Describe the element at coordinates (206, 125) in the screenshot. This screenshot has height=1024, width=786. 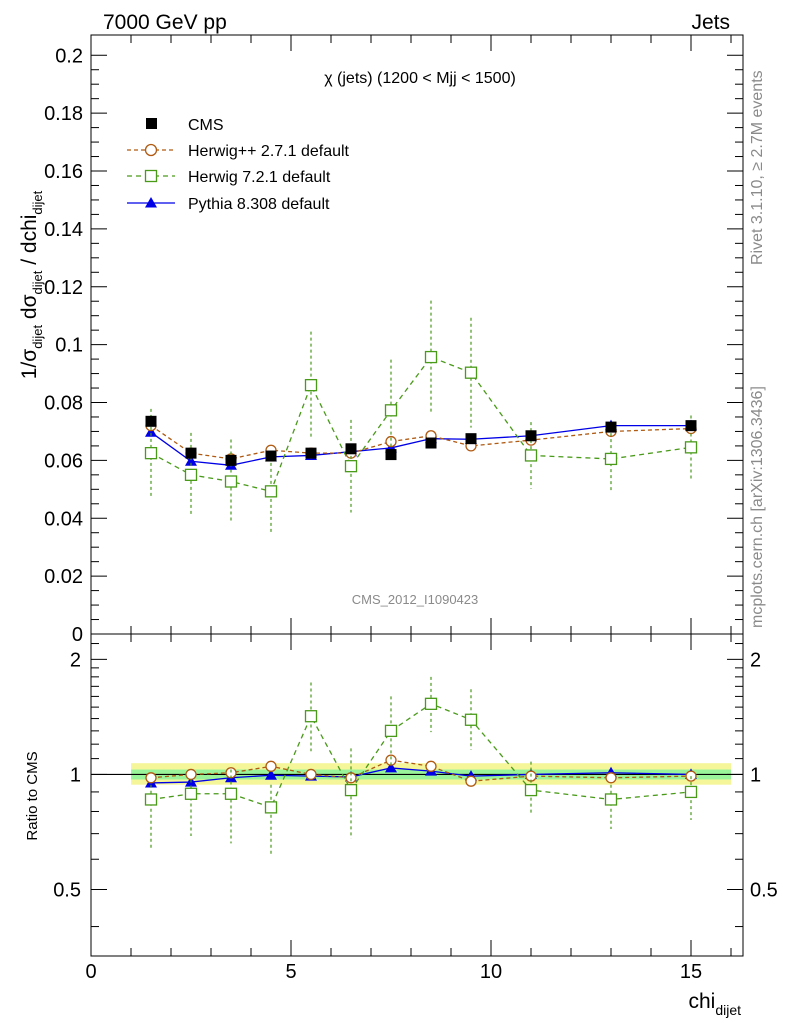
I see `legend-label-cms: CMS` at that location.